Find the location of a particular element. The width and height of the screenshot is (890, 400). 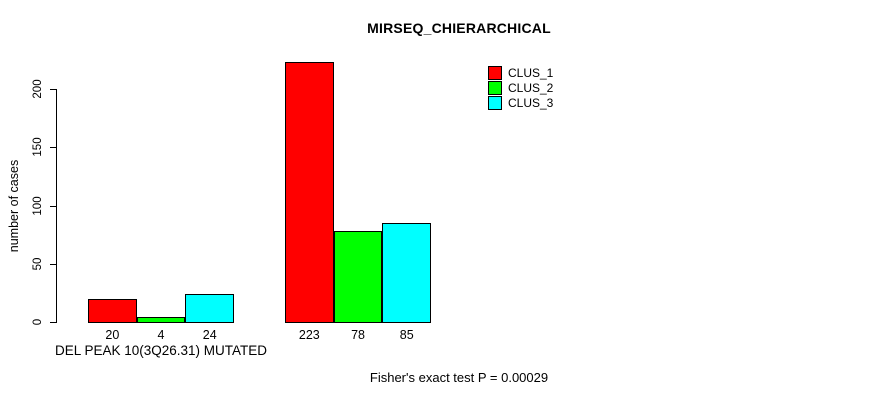

legend-item-clus_3: CLUS_3 is located at coordinates (520, 102).